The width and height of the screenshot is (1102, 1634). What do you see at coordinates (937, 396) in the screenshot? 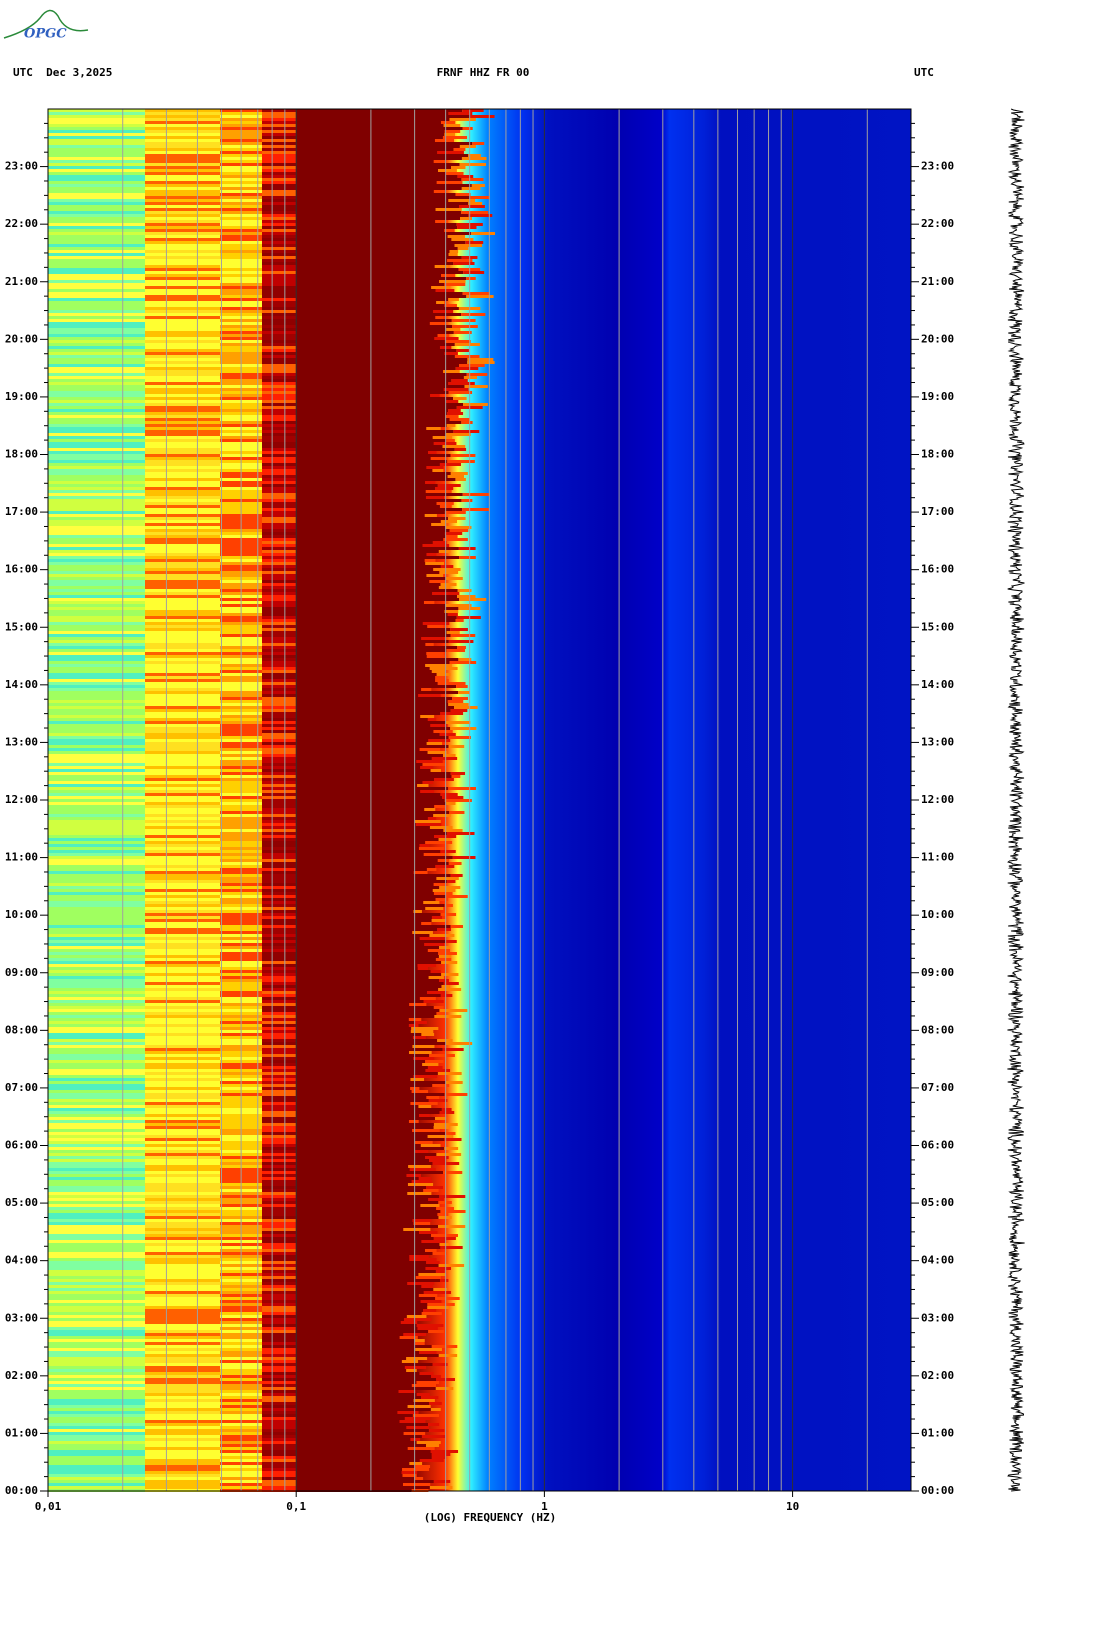
I see `y-tick-label: 19:00` at bounding box center [937, 396].